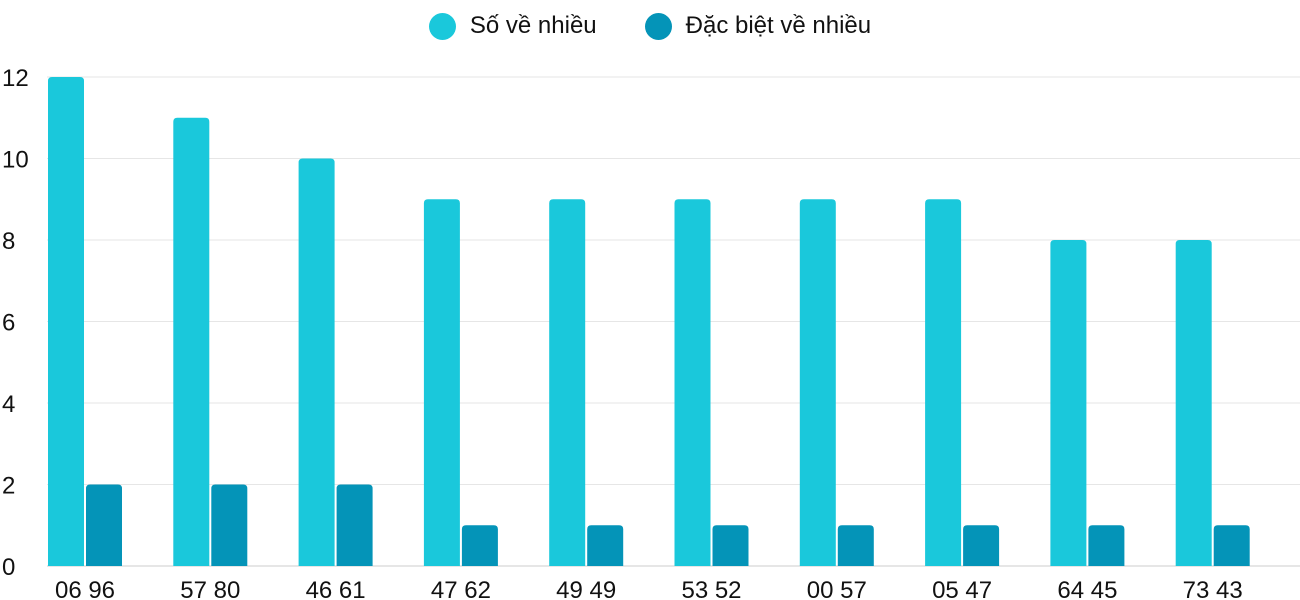 This screenshot has height=600, width=1300. What do you see at coordinates (8, 323) in the screenshot?
I see `y-tick-label: 6` at bounding box center [8, 323].